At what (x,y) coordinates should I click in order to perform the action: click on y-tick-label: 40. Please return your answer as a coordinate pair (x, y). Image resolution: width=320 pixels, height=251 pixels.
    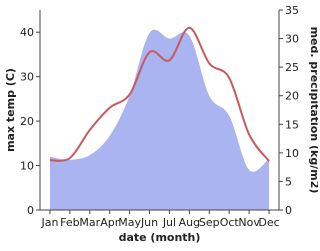
    Looking at the image, I should click on (27, 32).